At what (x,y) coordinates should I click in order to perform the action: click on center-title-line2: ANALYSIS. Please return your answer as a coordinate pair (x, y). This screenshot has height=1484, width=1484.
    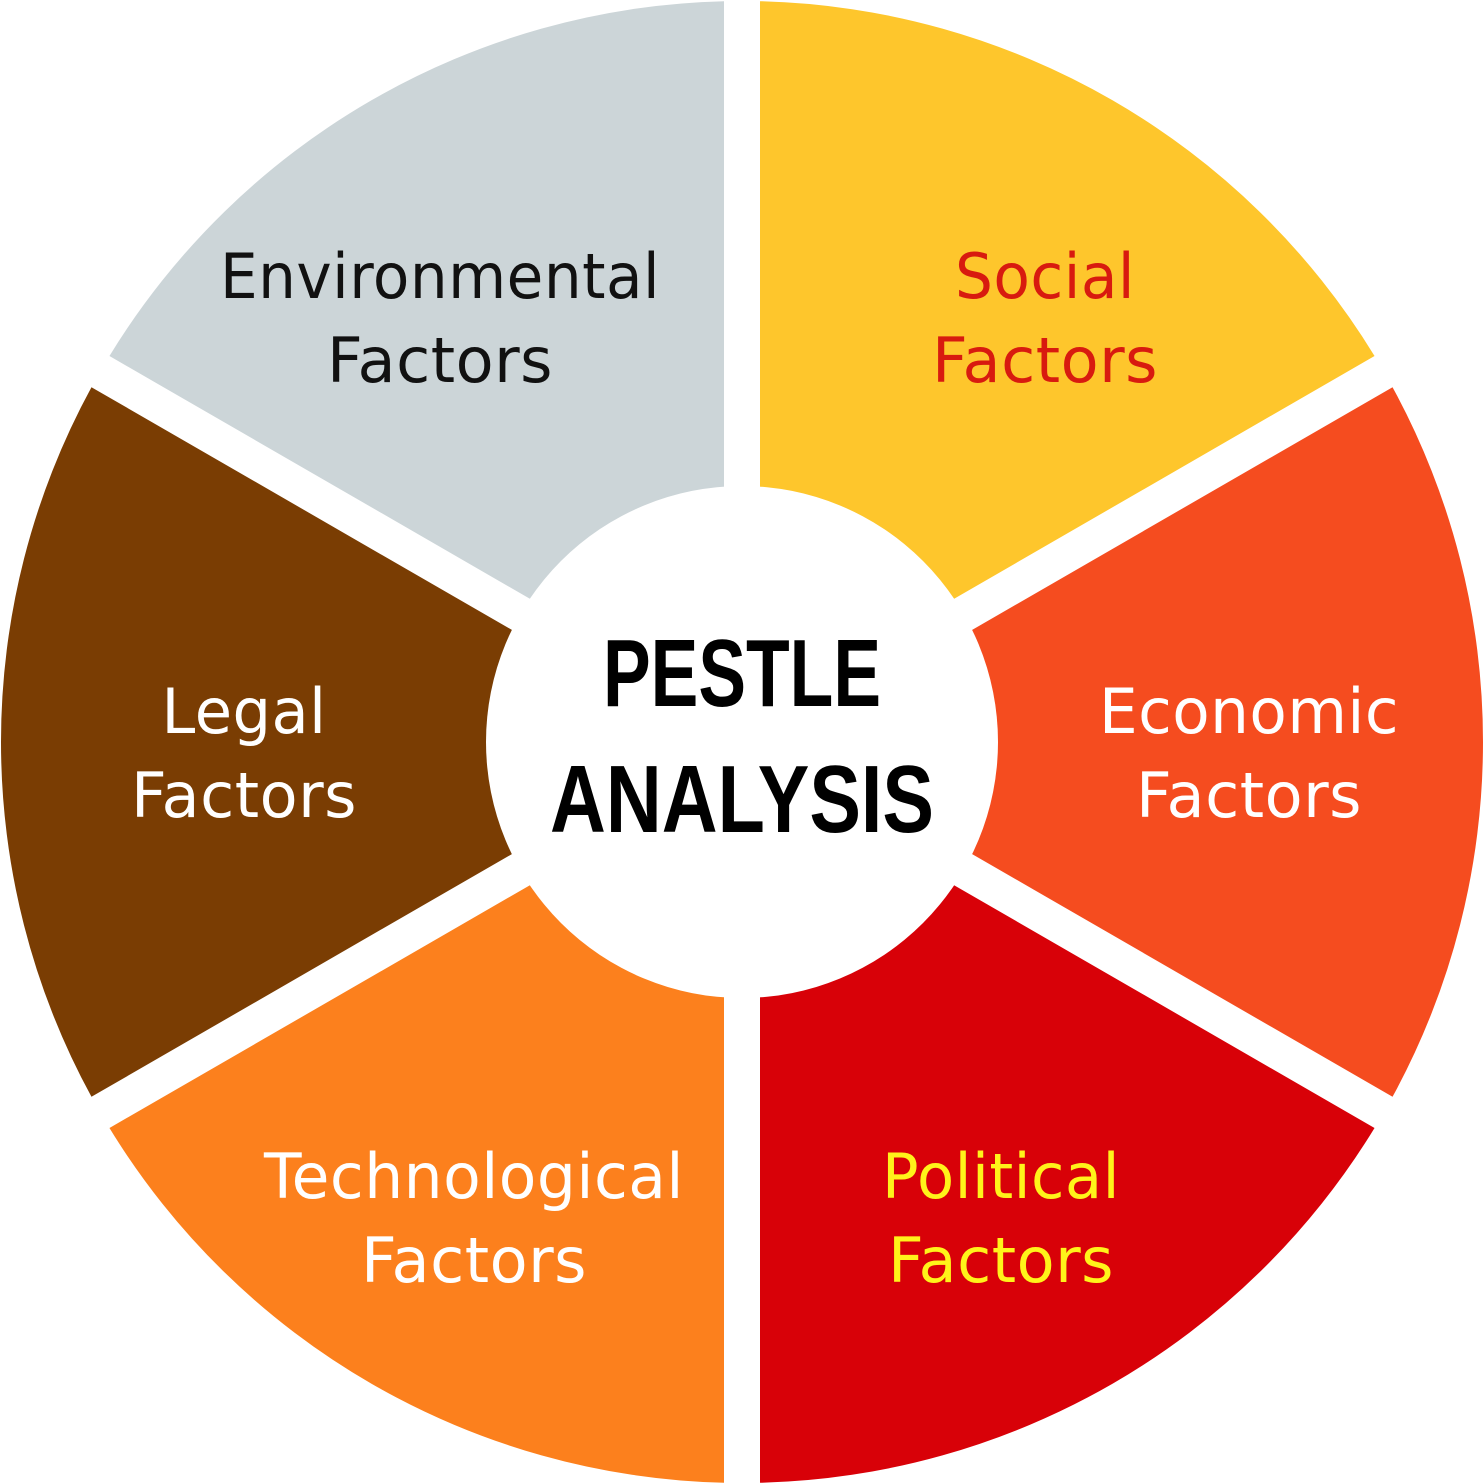
    Looking at the image, I should click on (742, 799).